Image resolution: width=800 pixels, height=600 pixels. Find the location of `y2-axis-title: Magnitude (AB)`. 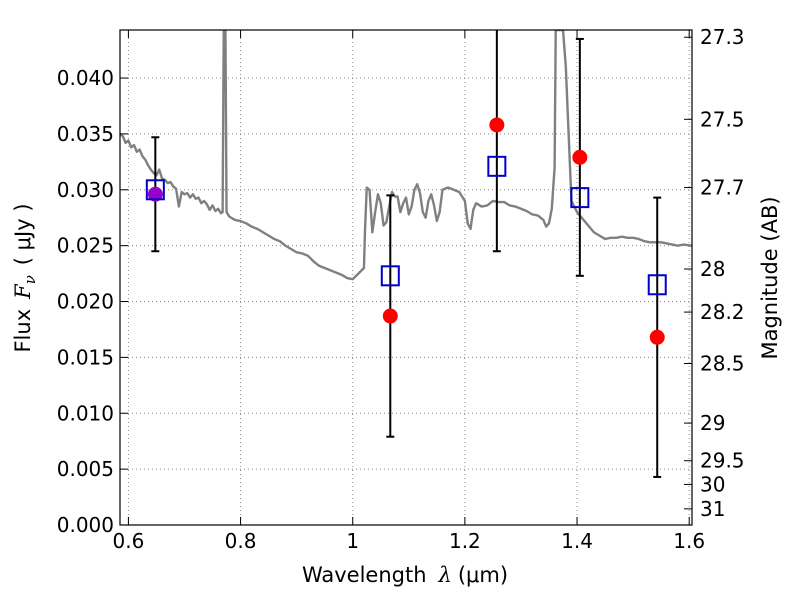

y2-axis-title: Magnitude (AB) is located at coordinates (770, 277).